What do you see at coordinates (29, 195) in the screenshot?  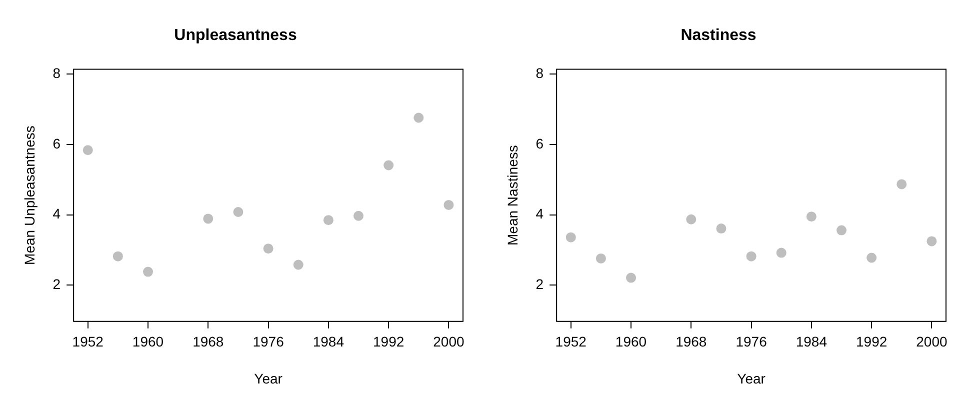 I see `y-axis-title: Mean Unpleasantness` at bounding box center [29, 195].